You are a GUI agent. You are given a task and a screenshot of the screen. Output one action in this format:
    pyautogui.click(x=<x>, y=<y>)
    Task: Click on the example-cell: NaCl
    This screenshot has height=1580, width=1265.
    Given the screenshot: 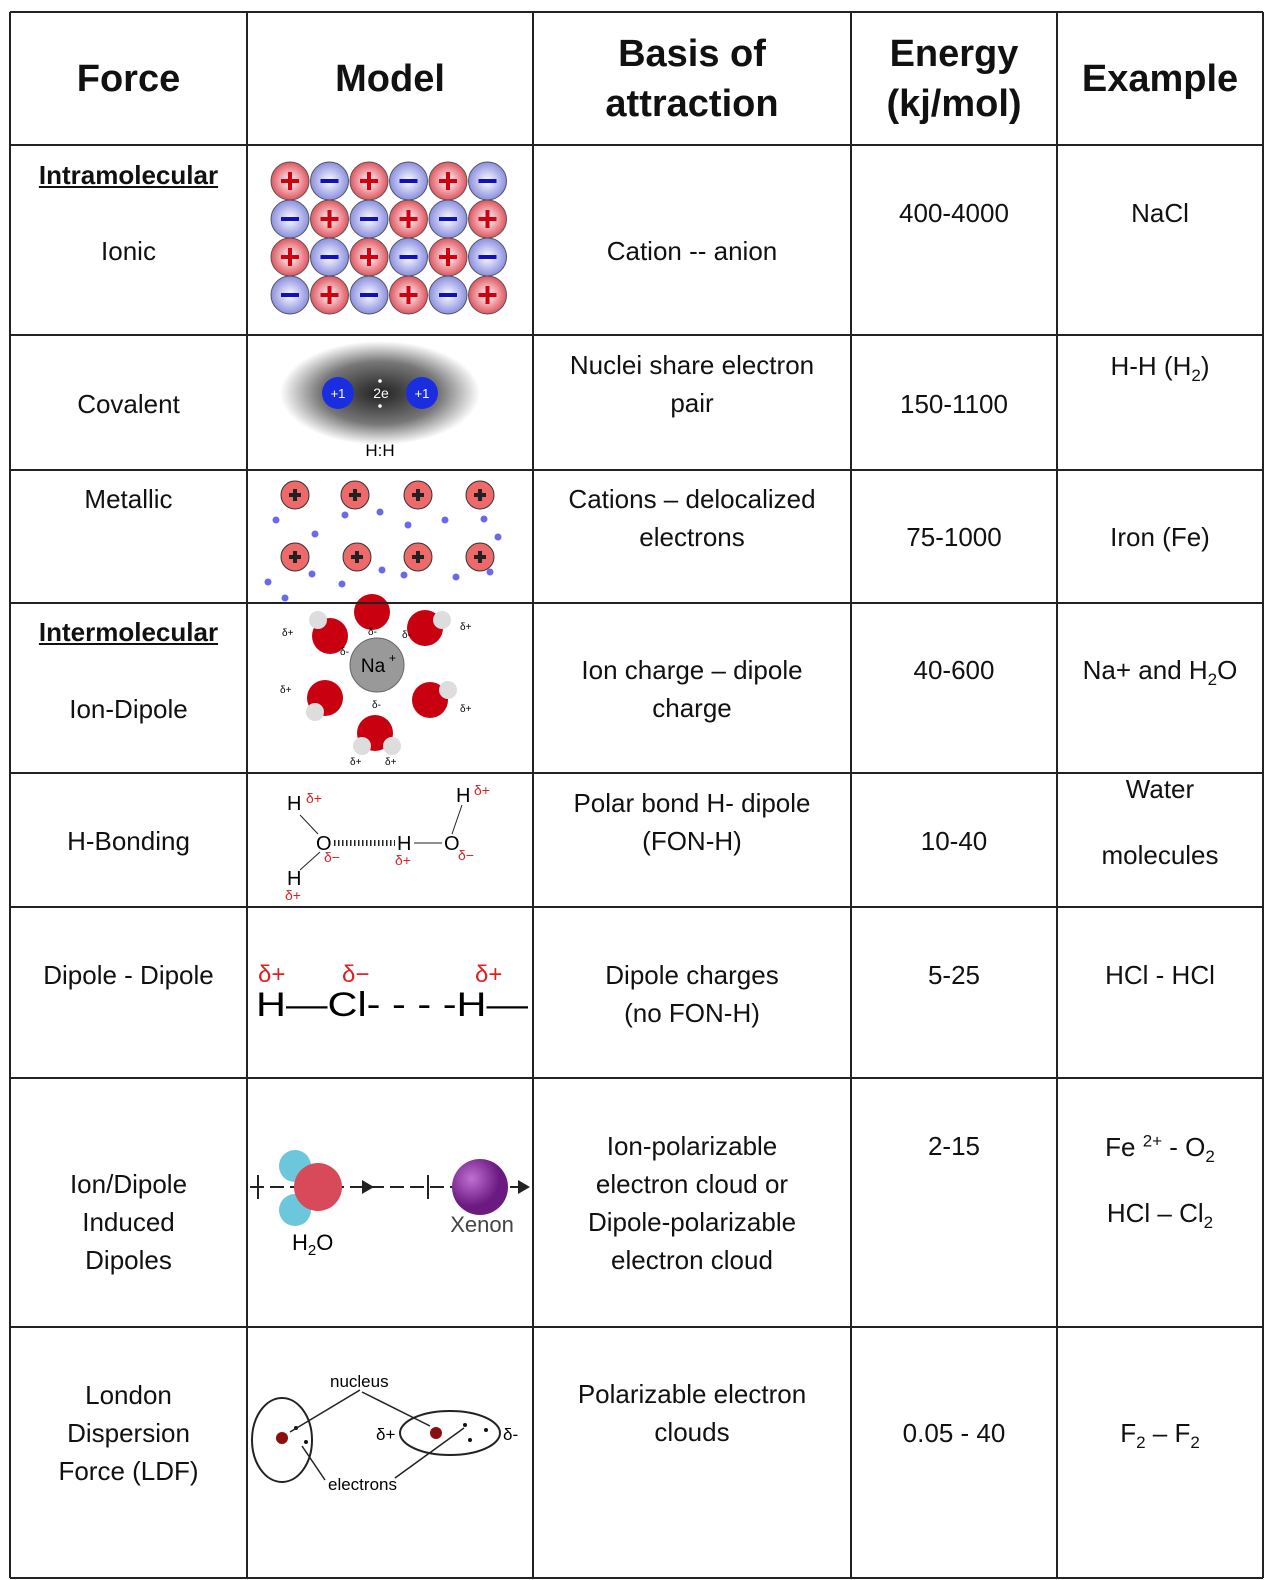 What is the action you would take?
    pyautogui.click(x=1160, y=213)
    